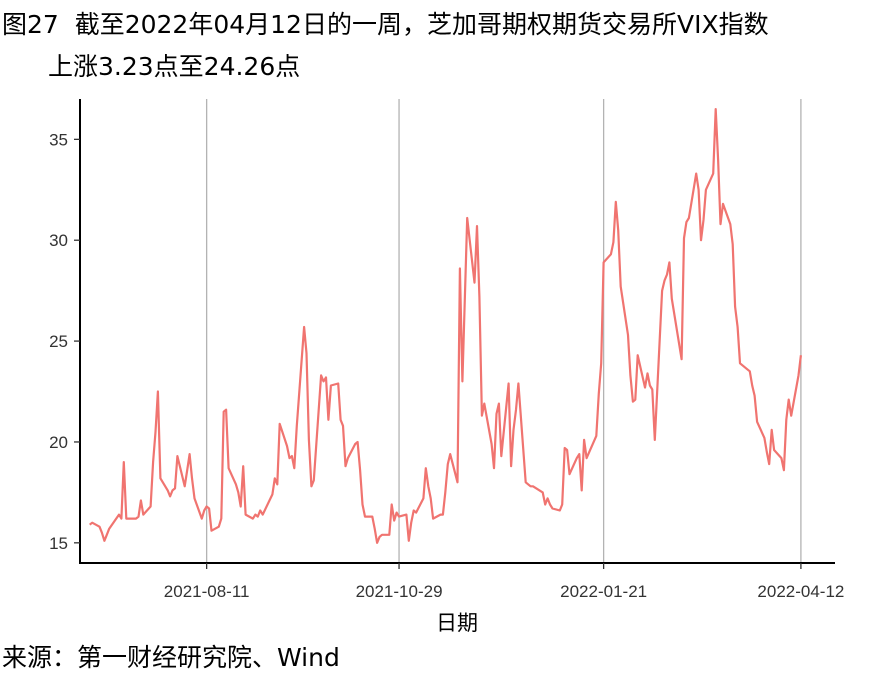  What do you see at coordinates (457, 623) in the screenshot?
I see `x-axis-label: 日期` at bounding box center [457, 623].